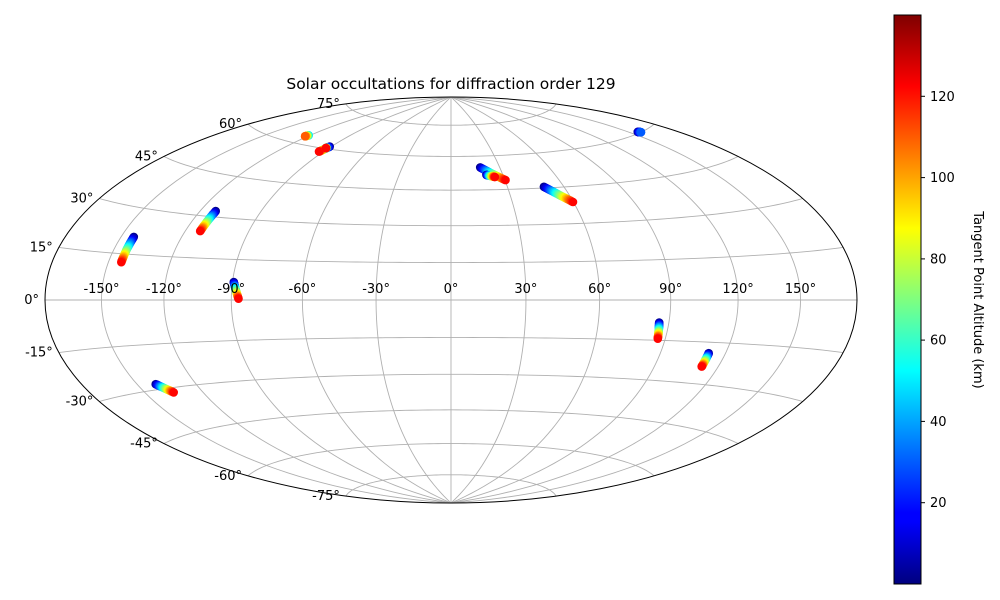  Describe the element at coordinates (326, 496) in the screenshot. I see `latitude-tick-label: -75°` at that location.